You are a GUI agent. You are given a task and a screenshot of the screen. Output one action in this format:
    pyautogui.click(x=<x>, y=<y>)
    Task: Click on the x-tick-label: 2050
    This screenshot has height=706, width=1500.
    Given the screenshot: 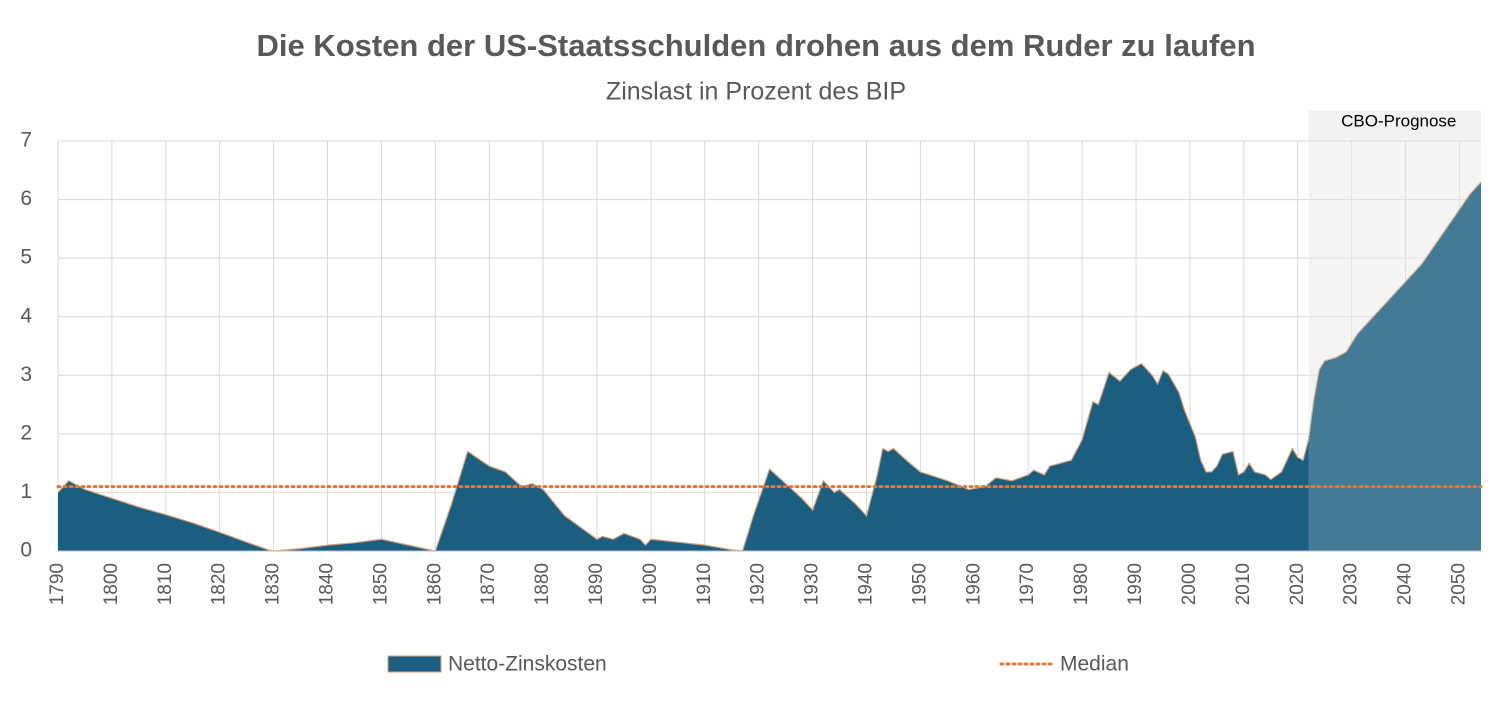 What is the action you would take?
    pyautogui.click(x=1458, y=584)
    